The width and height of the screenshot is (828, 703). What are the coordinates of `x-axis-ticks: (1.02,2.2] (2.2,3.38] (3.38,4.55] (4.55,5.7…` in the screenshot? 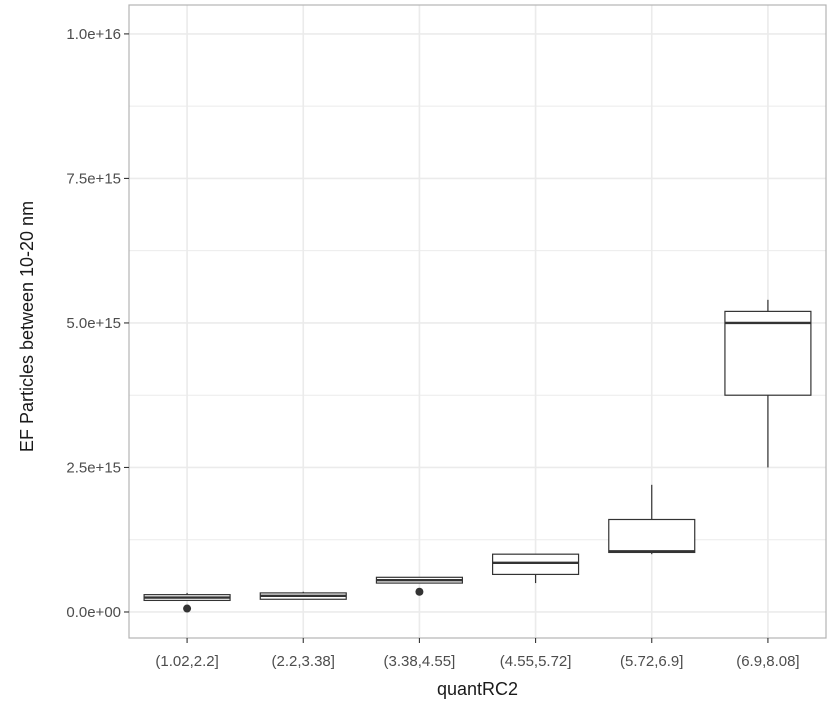 It's located at (477, 654).